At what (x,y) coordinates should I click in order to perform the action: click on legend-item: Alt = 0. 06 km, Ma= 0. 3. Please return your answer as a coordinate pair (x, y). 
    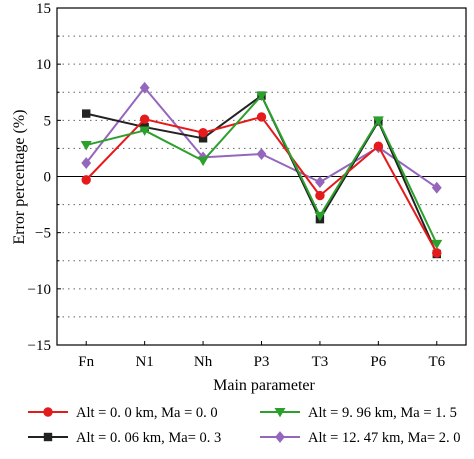
    Looking at the image, I should click on (124, 438).